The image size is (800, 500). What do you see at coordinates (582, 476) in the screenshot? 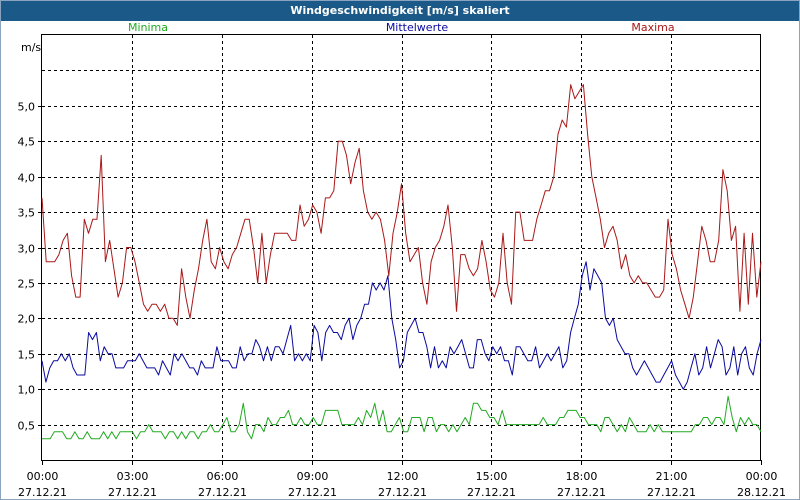
I see `x-tick-time-label: 18:00` at bounding box center [582, 476].